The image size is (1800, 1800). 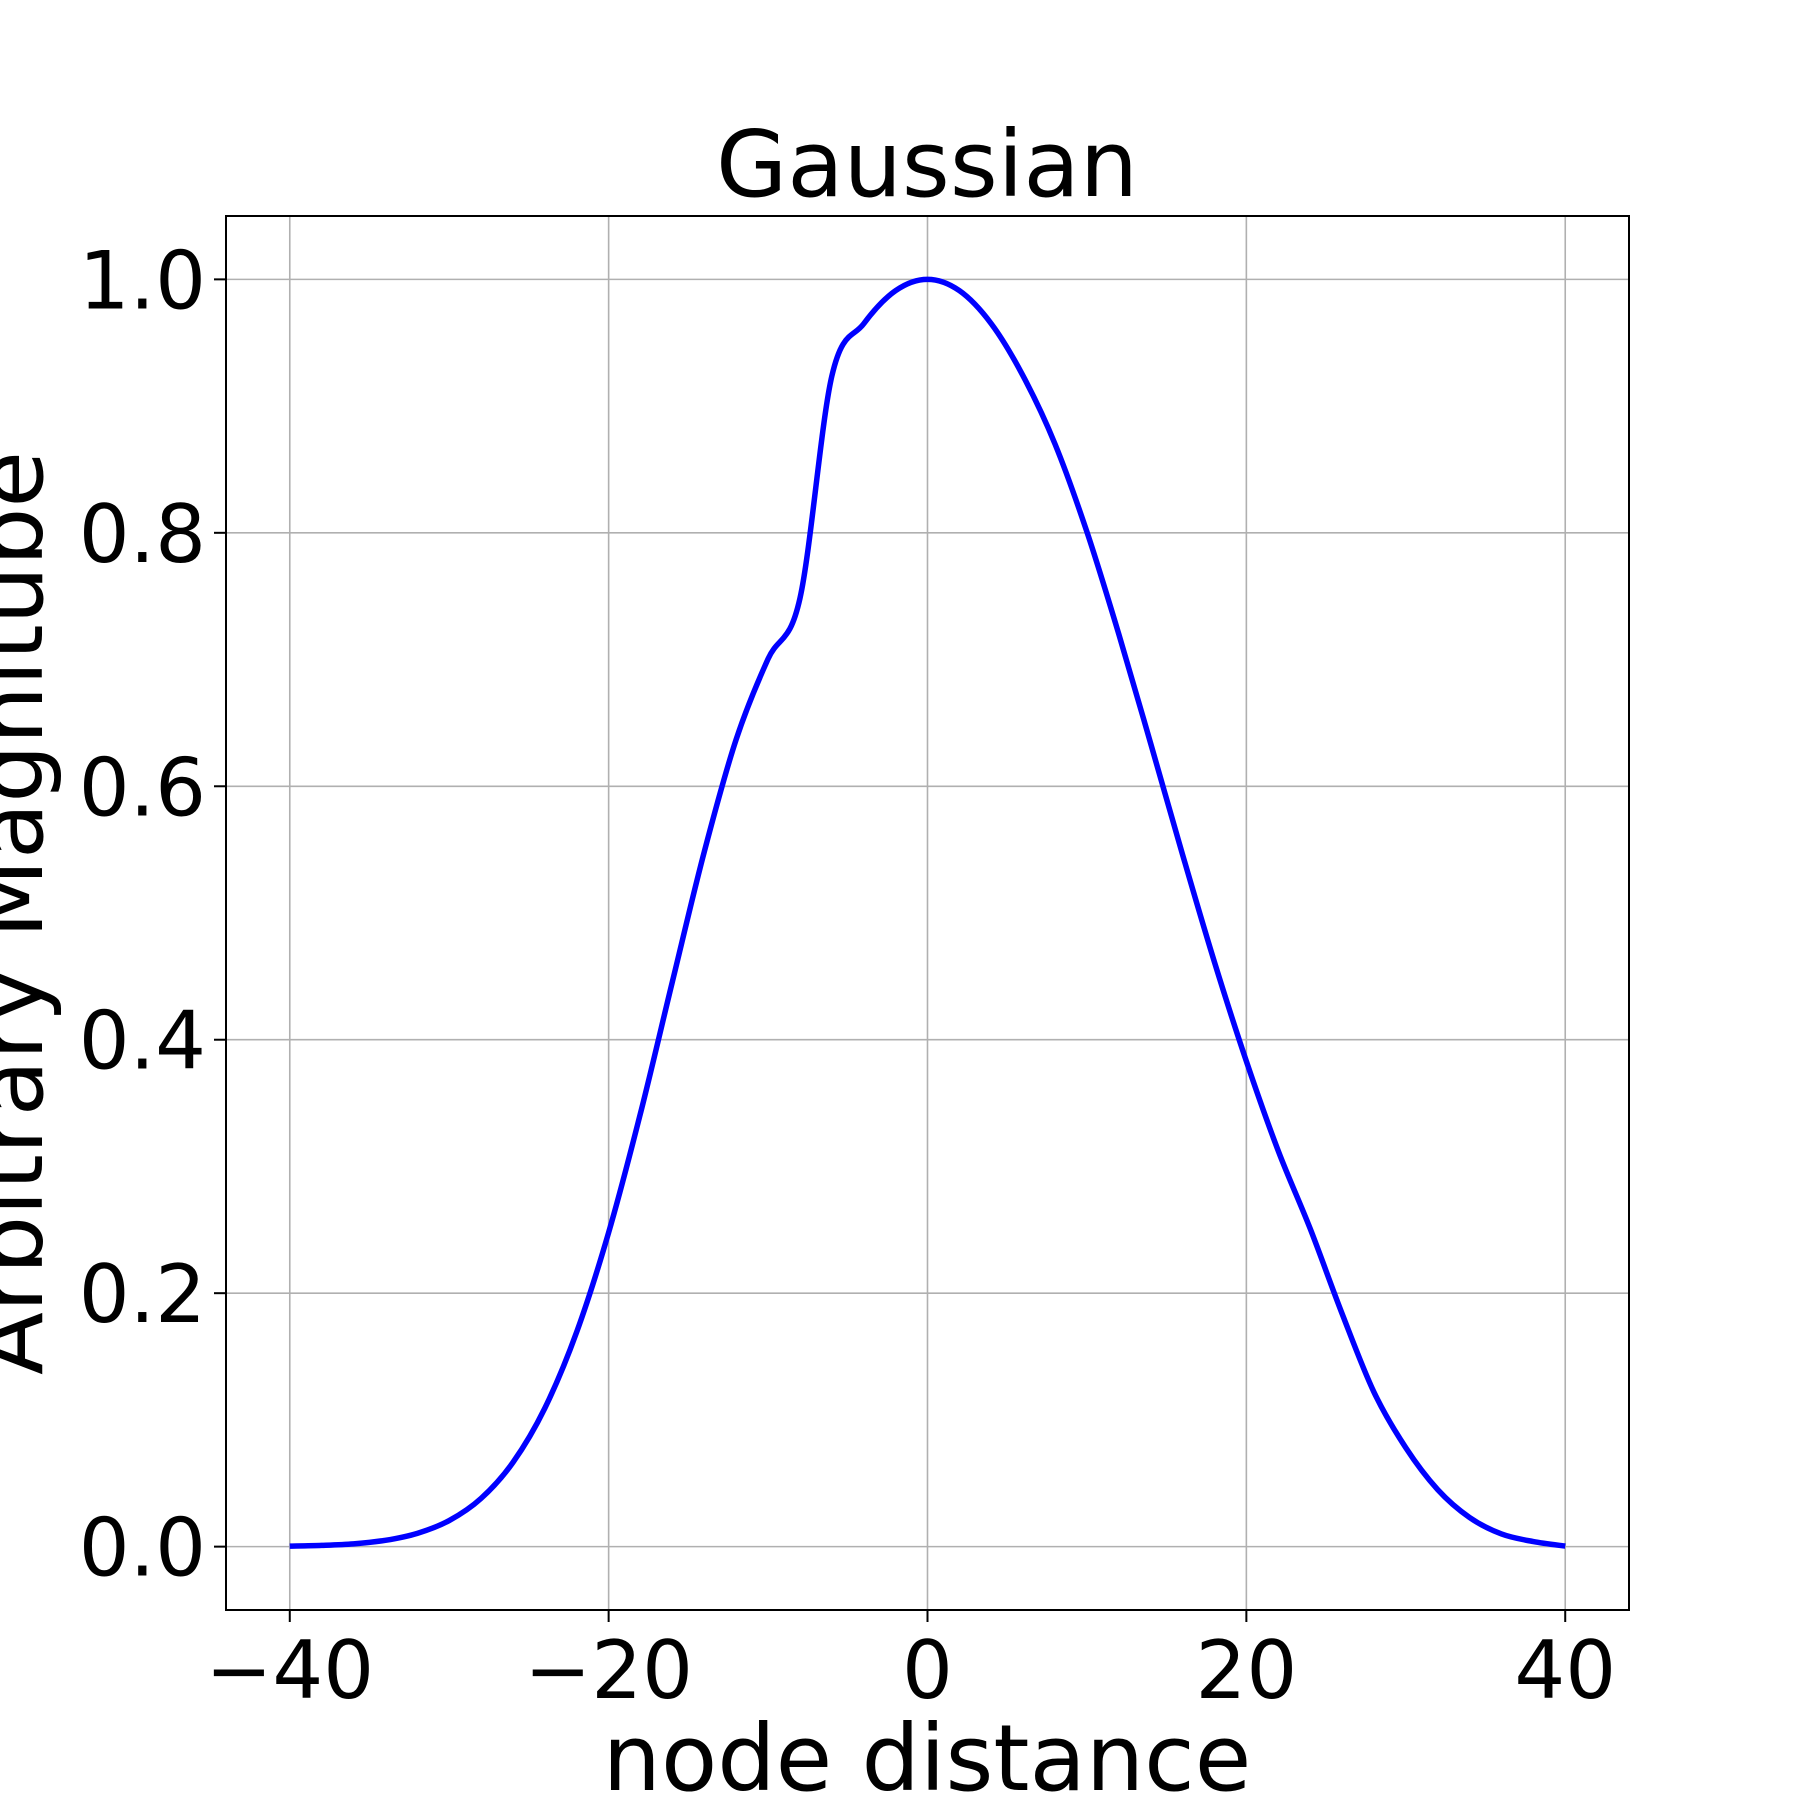 I want to click on y-tick-label: 0.8, so click(x=142, y=534).